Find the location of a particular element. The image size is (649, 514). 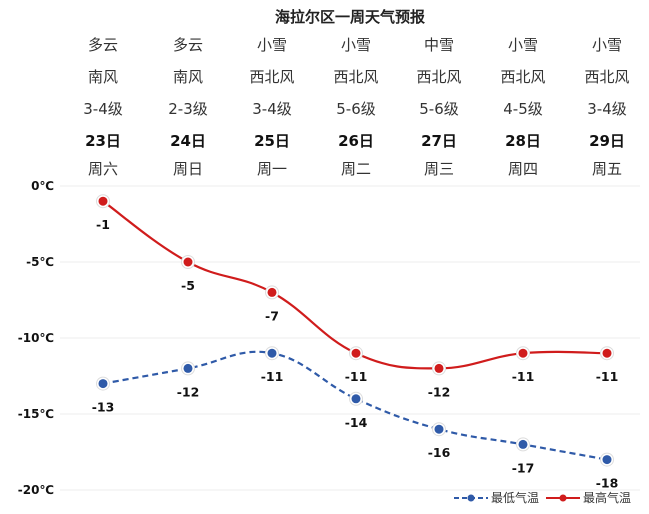

header-weather: 中雪 is located at coordinates (439, 45).